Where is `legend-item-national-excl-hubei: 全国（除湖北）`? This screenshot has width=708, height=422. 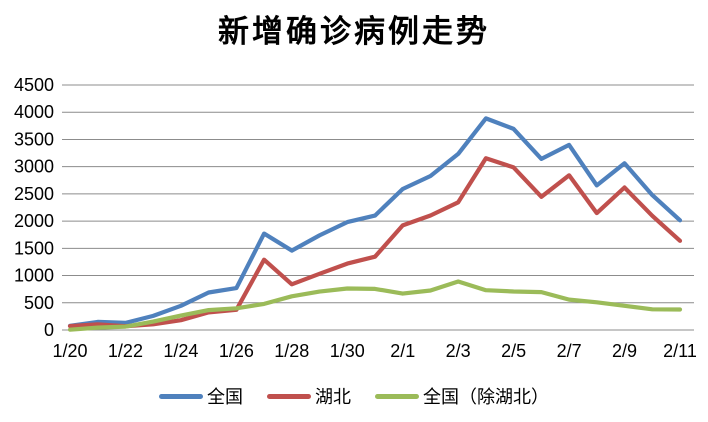 legend-item-national-excl-hubei: 全国（除湖北） is located at coordinates (462, 396).